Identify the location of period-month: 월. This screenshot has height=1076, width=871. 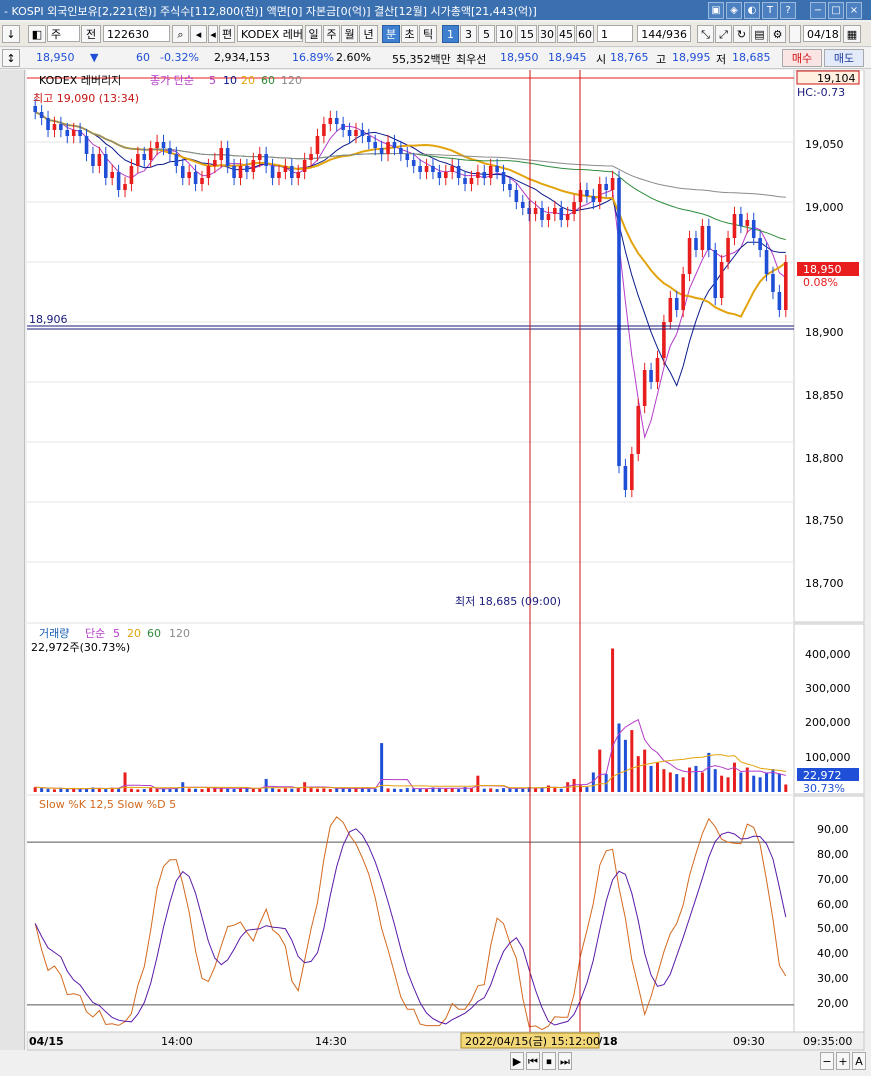
(349, 34).